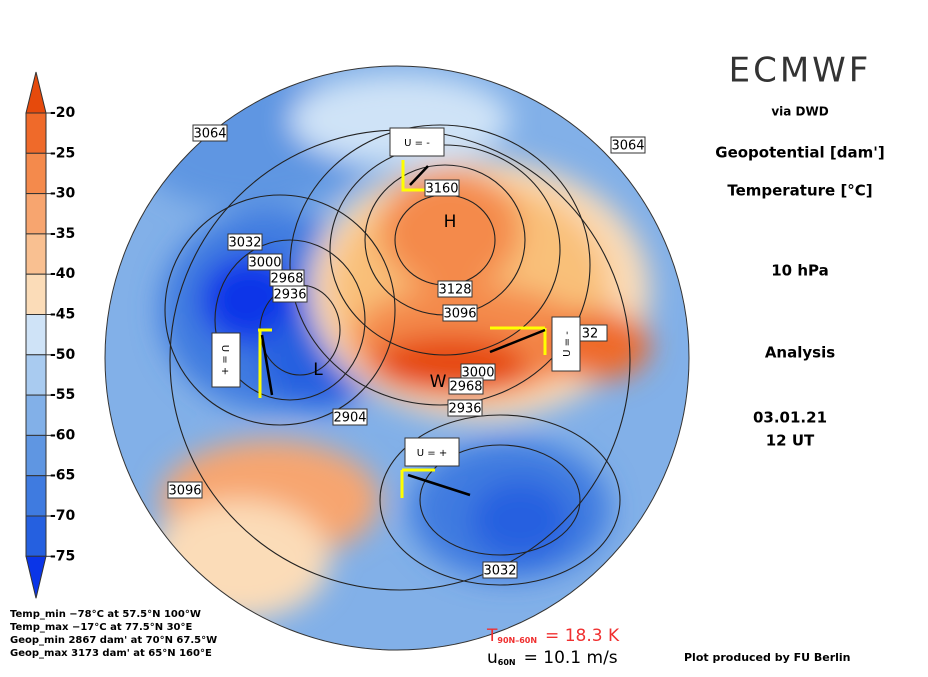 The image size is (928, 677). I want to click on center-marker: H, so click(450, 222).